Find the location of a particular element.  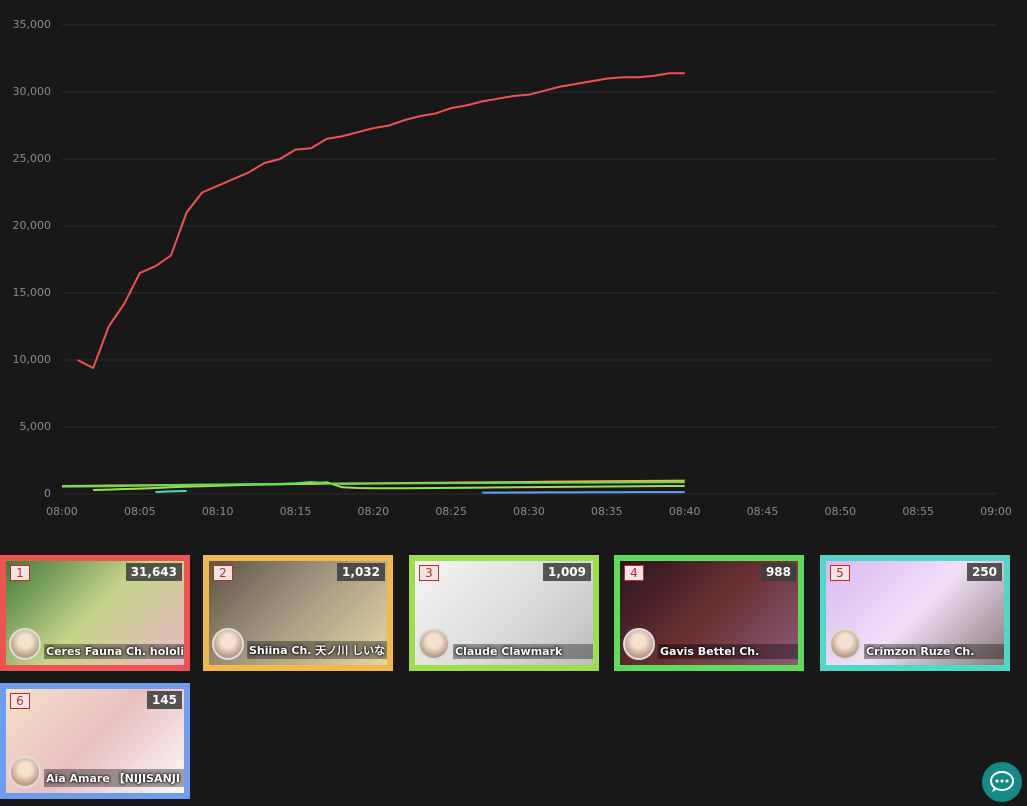

channel-name: Aia Amare 【NIJISANJI is located at coordinates (114, 778).